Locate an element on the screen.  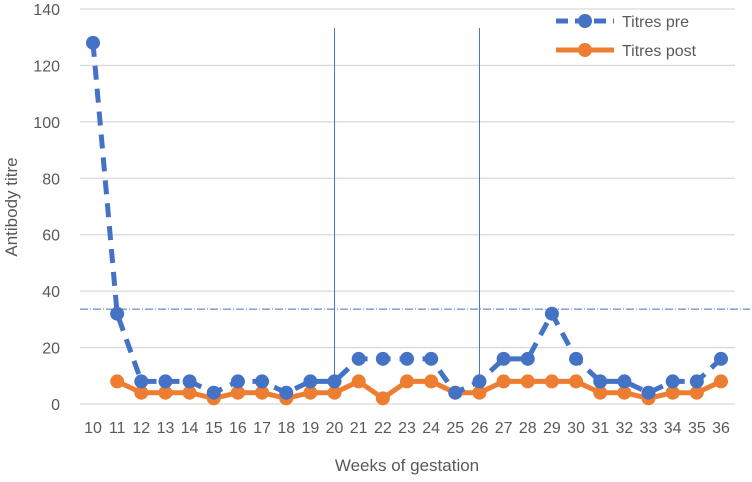
x-tick-label: 31 is located at coordinates (600, 428).